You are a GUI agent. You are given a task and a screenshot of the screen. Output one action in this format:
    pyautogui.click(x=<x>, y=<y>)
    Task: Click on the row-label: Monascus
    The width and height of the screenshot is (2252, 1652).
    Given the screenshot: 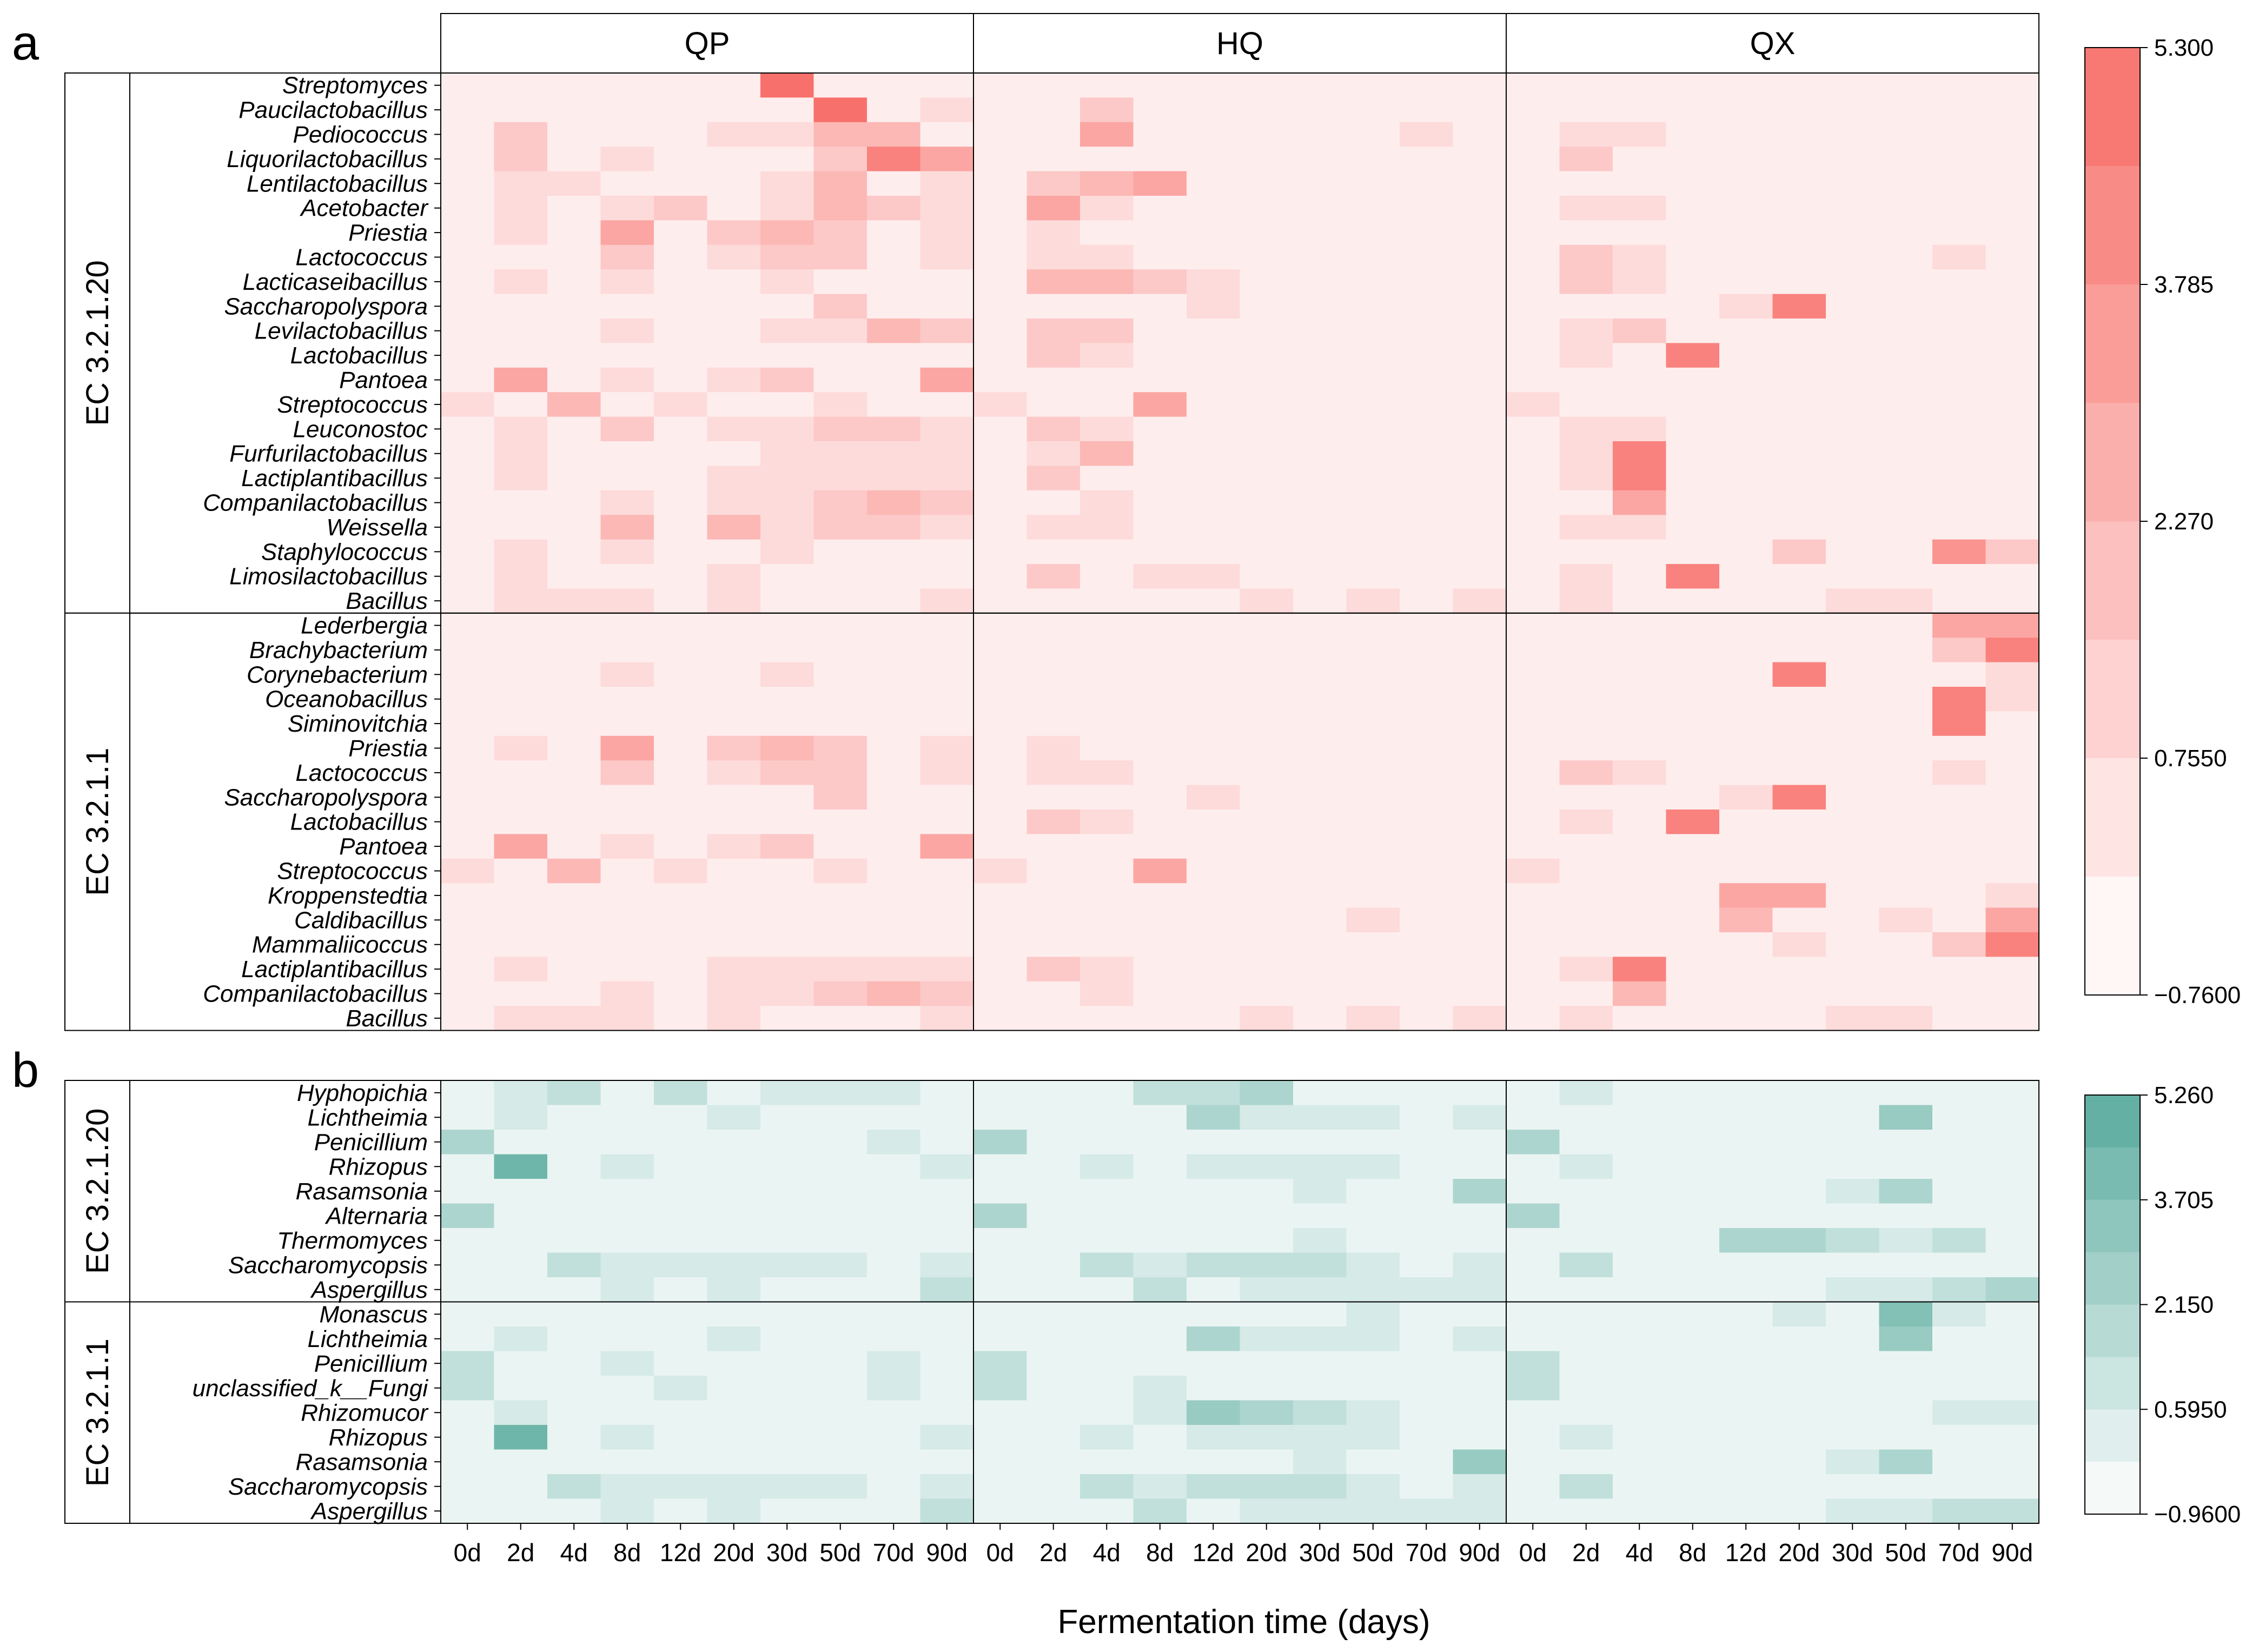 What is the action you would take?
    pyautogui.click(x=373, y=1314)
    